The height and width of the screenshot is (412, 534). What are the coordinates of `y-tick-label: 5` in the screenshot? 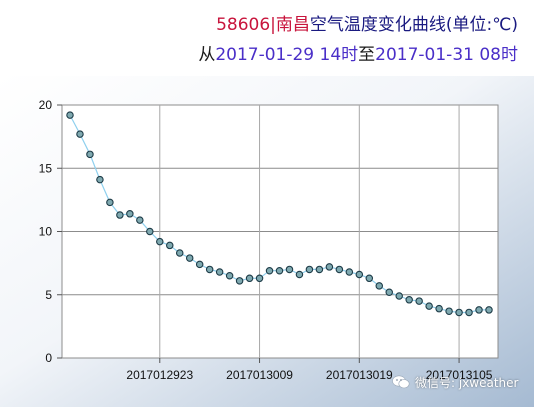 It's located at (48, 295).